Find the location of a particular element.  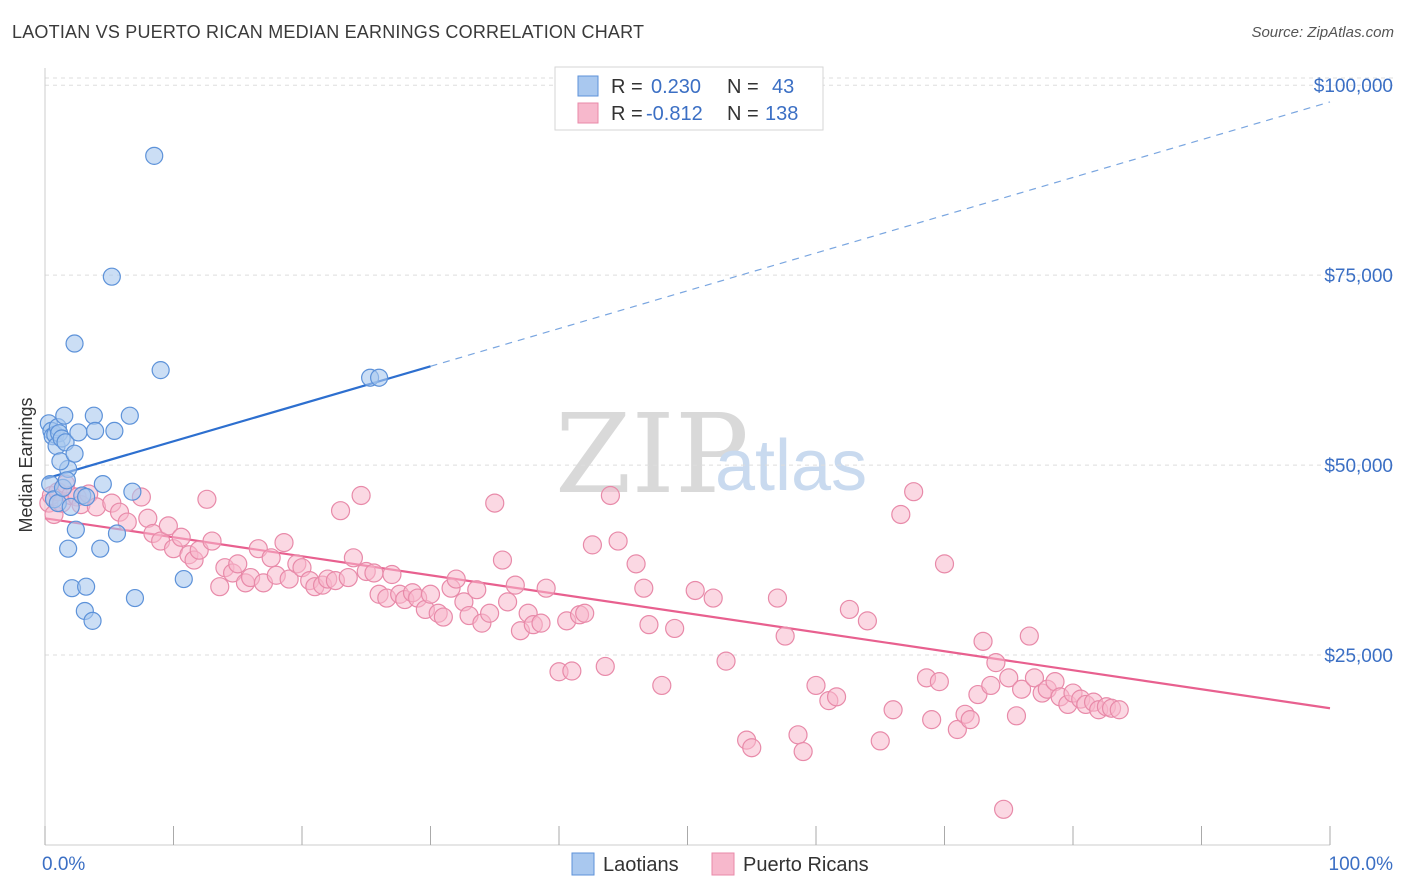

x-tick-label: 0.0% is located at coordinates (63, 864).